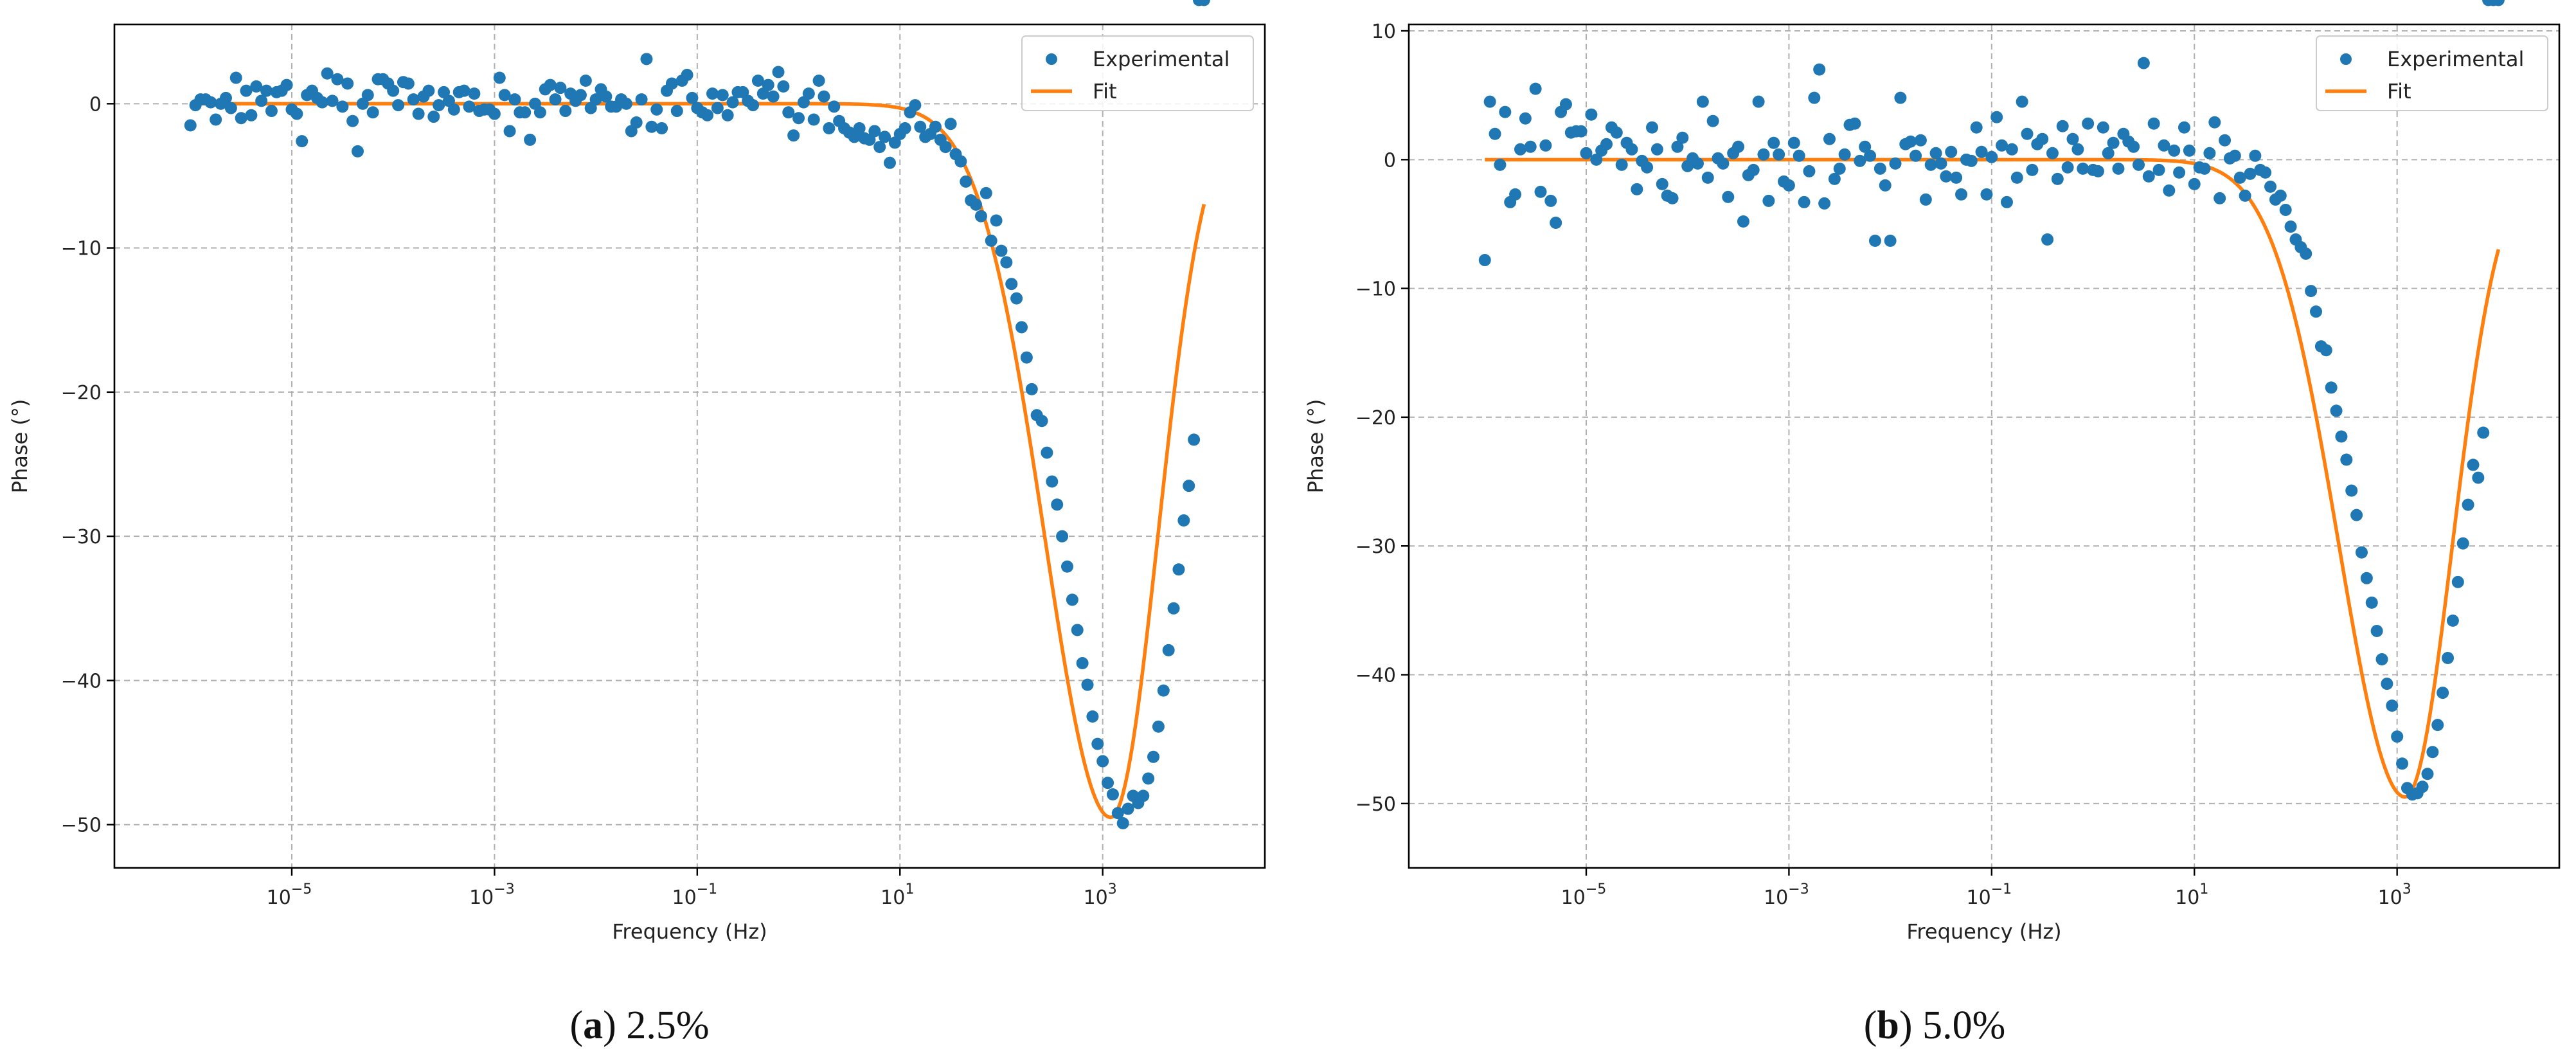  I want to click on y-tick-label: −50, so click(1375, 804).